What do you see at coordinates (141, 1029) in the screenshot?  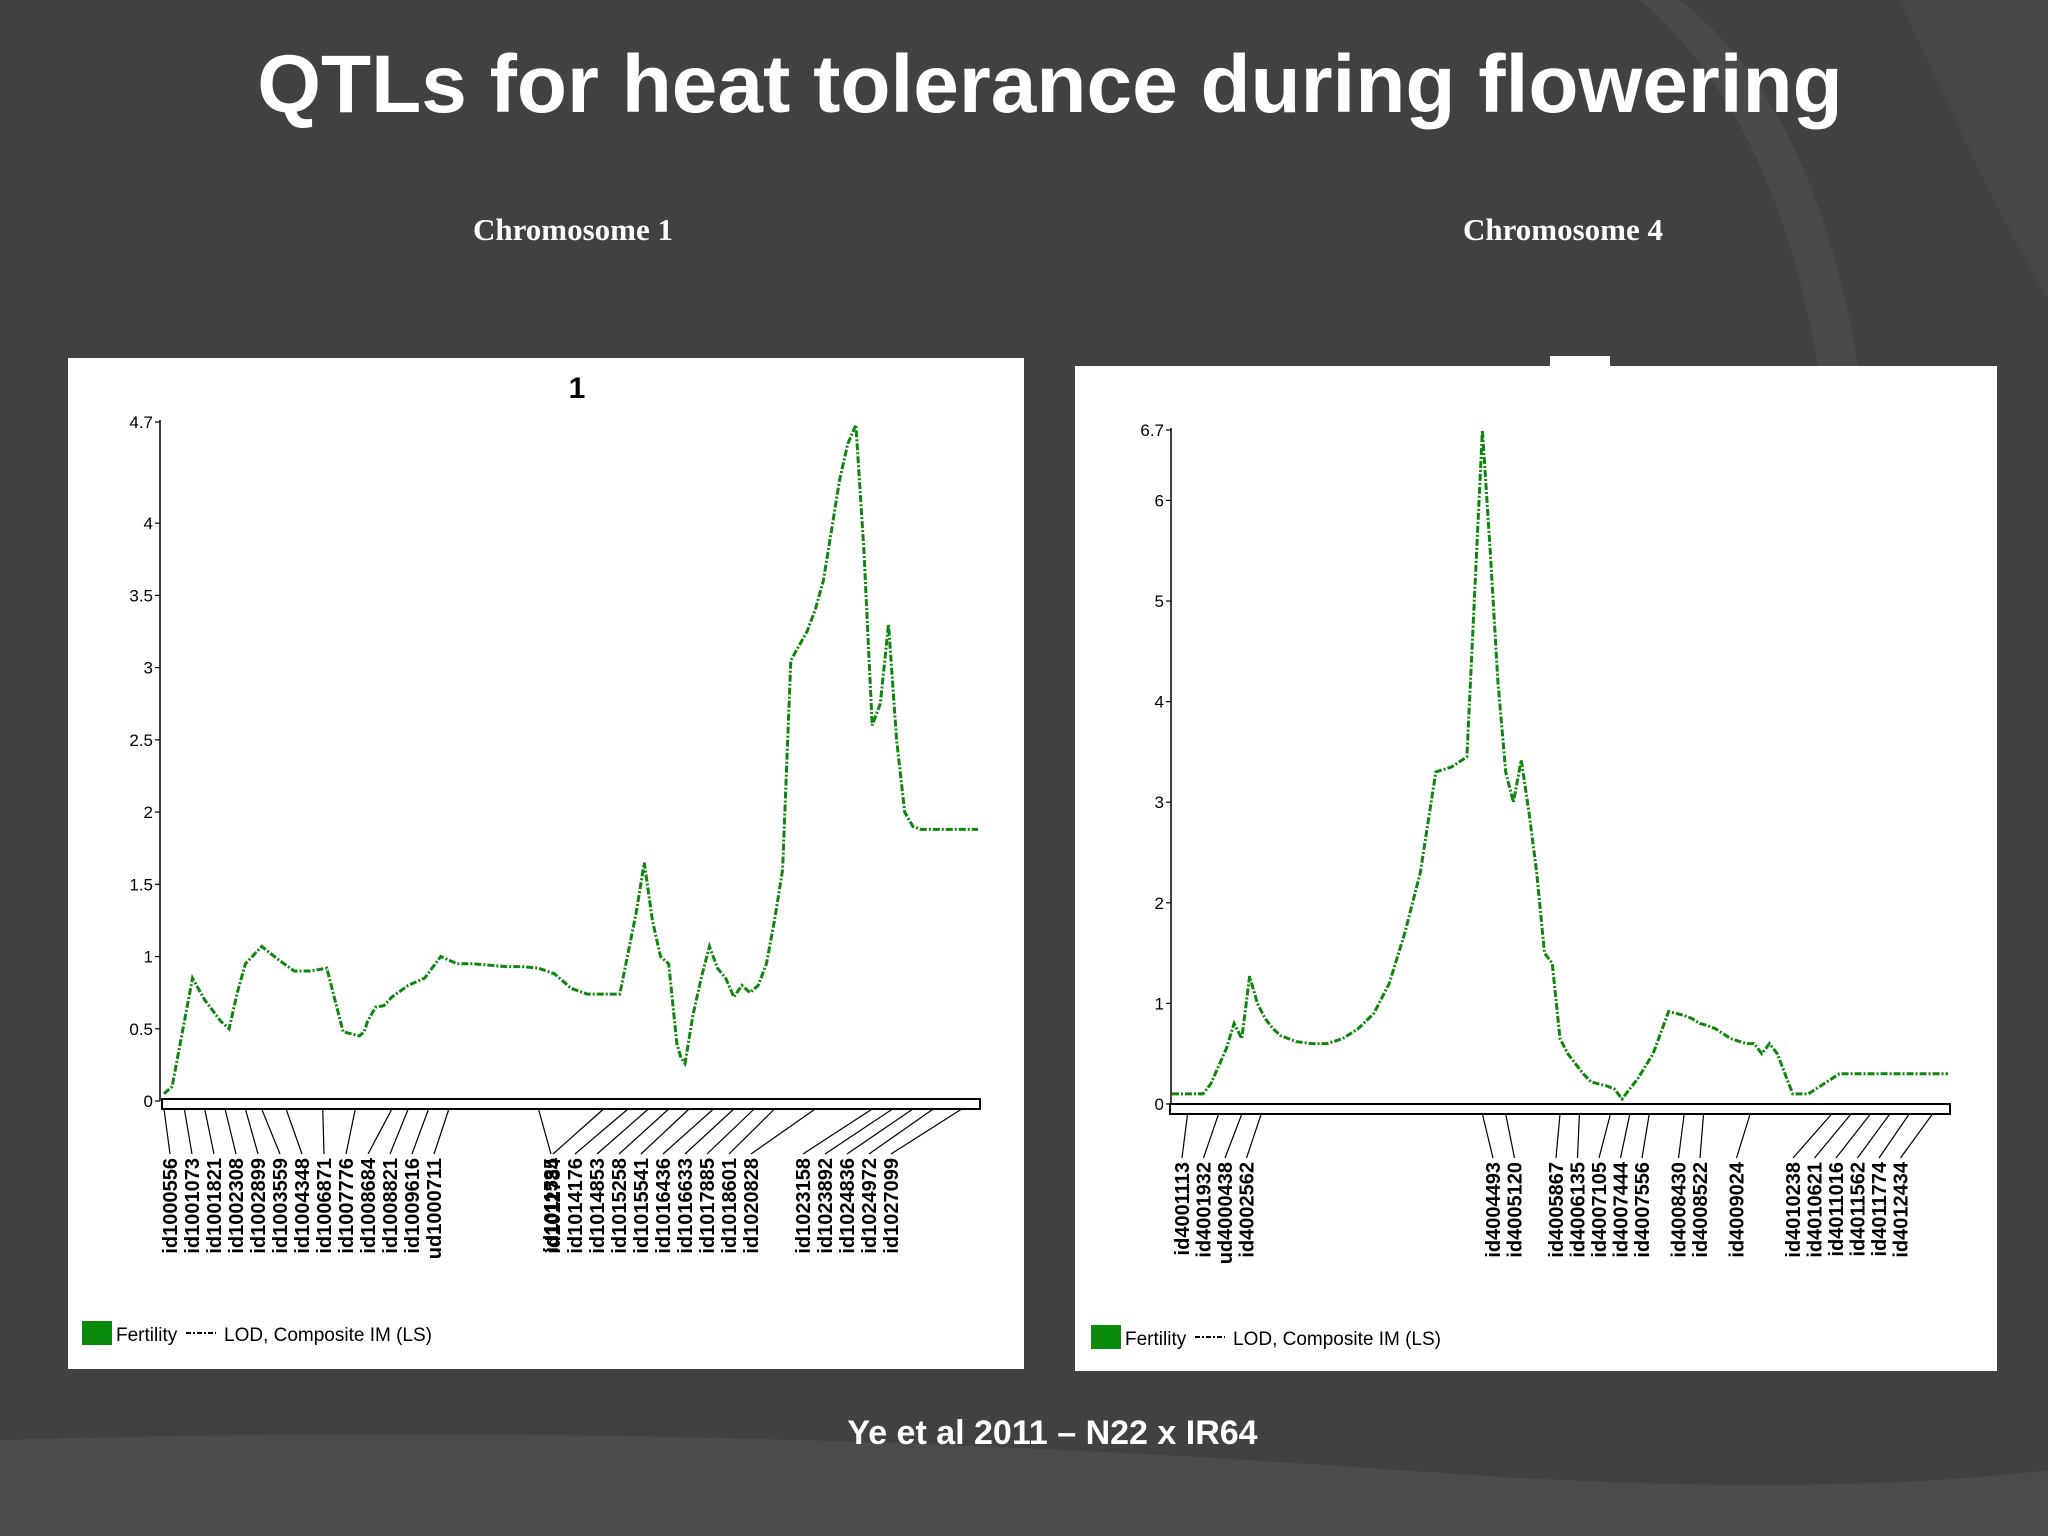 I see `chart1-y-tick-label: 0.5` at bounding box center [141, 1029].